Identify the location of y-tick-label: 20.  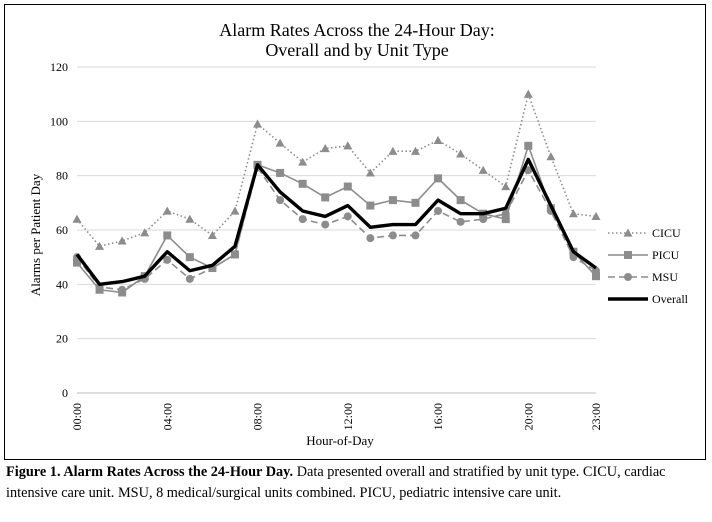
(62, 339).